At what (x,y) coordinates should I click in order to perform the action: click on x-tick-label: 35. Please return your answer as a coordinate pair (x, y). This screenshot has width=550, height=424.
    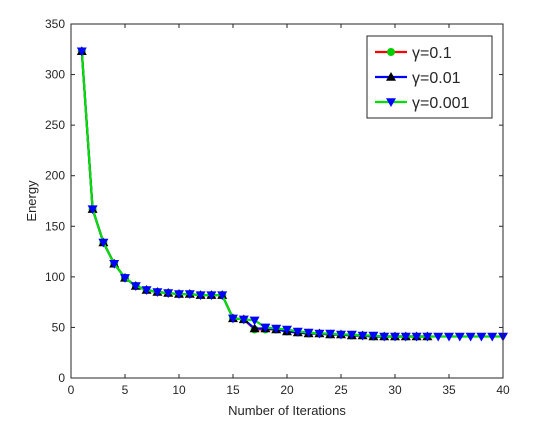
    Looking at the image, I should click on (449, 390).